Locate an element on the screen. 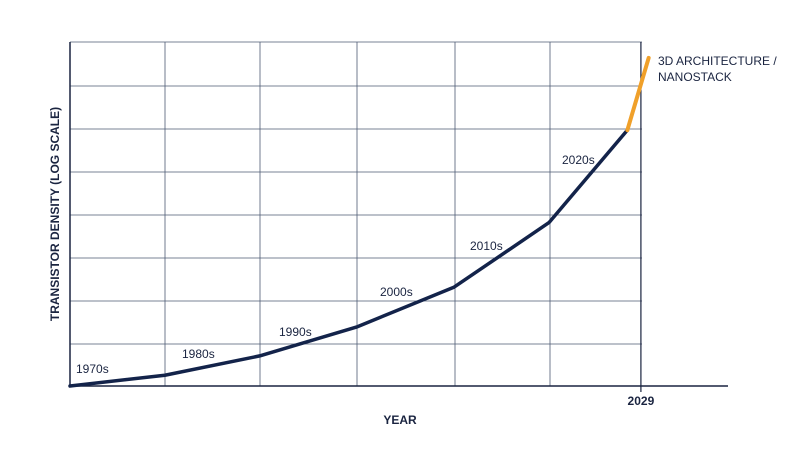  era-label: 1990s is located at coordinates (295, 332).